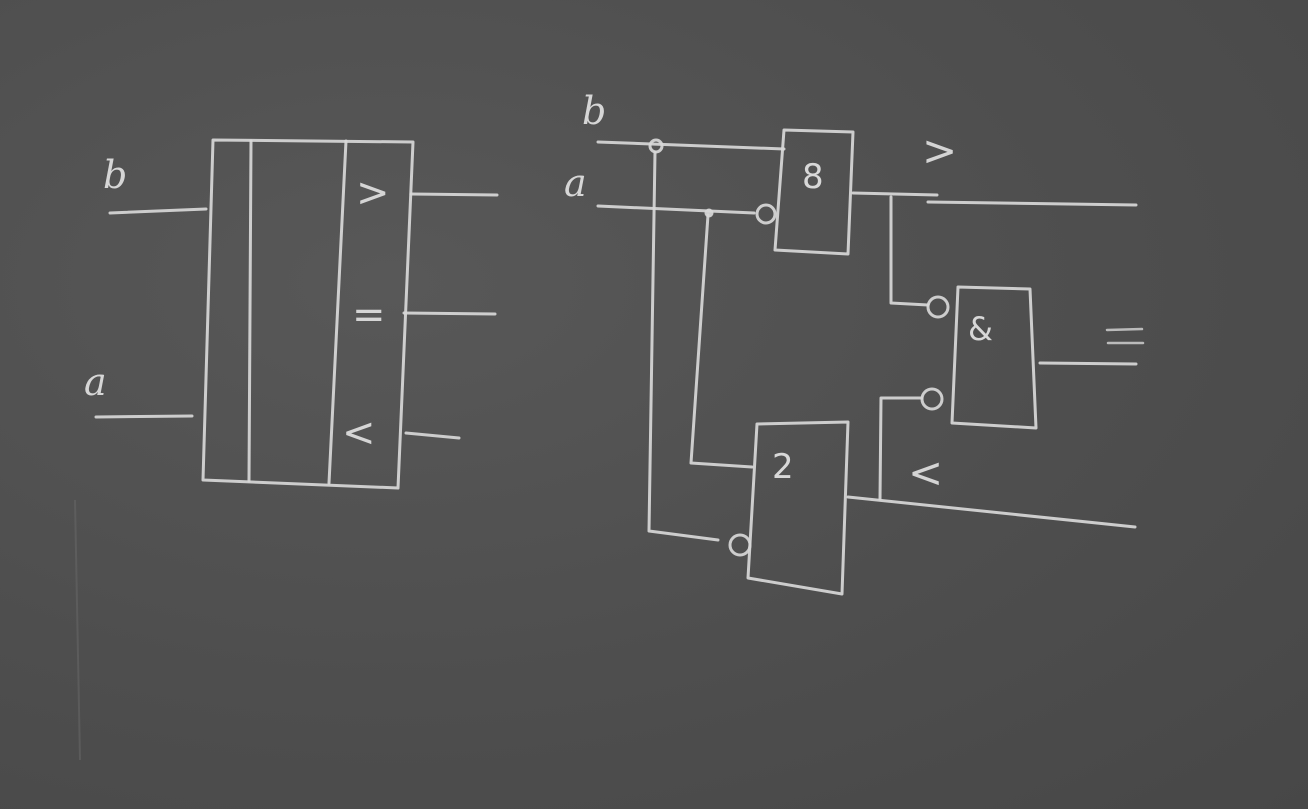 The width and height of the screenshot is (1308, 809). Describe the element at coordinates (656, 146) in the screenshot. I see `junction-b` at that location.